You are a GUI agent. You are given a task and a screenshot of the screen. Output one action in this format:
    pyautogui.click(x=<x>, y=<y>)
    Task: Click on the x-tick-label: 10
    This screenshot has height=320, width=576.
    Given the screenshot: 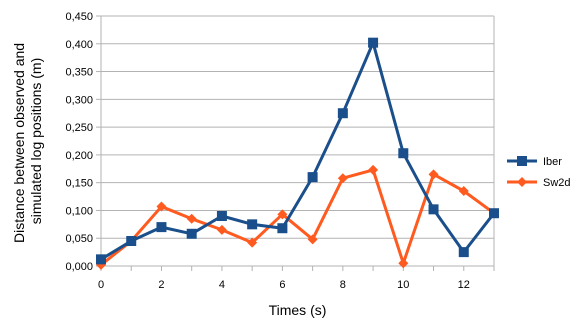 What is the action you would take?
    pyautogui.click(x=403, y=285)
    